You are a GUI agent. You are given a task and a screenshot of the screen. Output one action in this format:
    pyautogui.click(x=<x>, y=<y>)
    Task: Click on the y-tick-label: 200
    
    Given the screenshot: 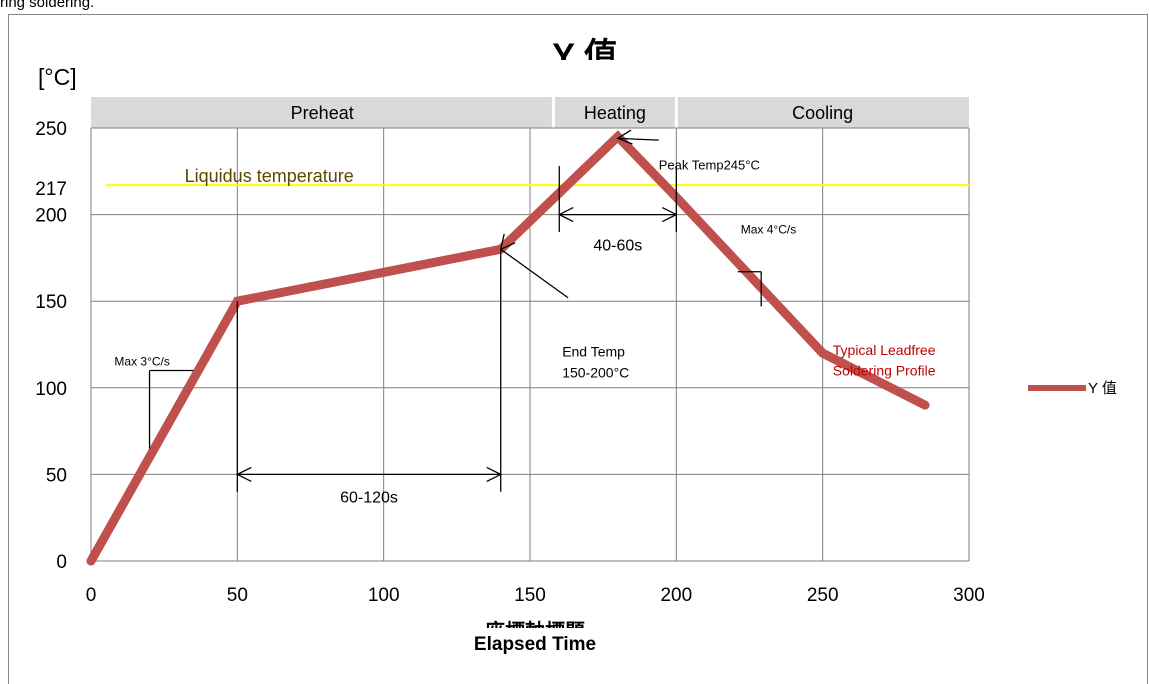 What is the action you would take?
    pyautogui.click(x=51, y=216)
    